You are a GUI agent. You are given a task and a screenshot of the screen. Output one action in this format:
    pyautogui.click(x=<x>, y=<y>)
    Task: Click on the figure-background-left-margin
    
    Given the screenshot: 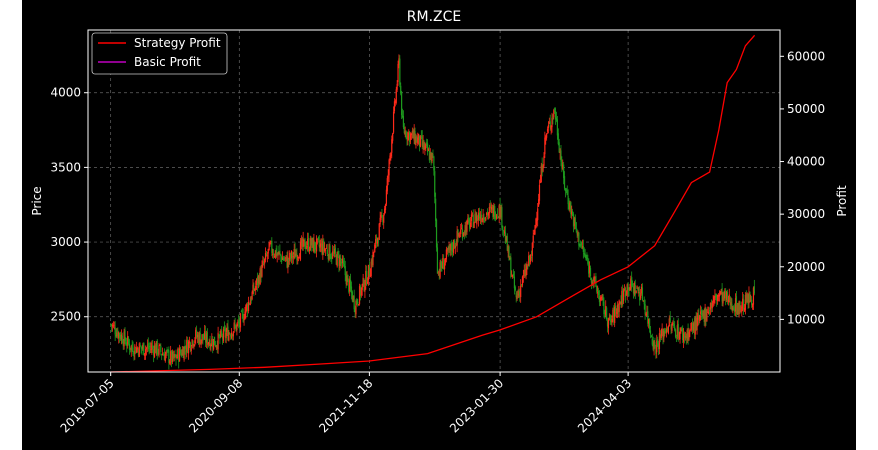 What is the action you would take?
    pyautogui.click(x=11, y=225)
    